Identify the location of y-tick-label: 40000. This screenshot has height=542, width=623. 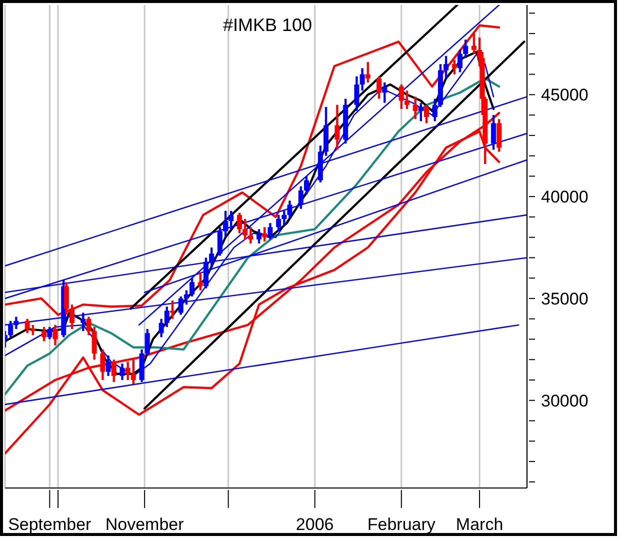
(564, 197).